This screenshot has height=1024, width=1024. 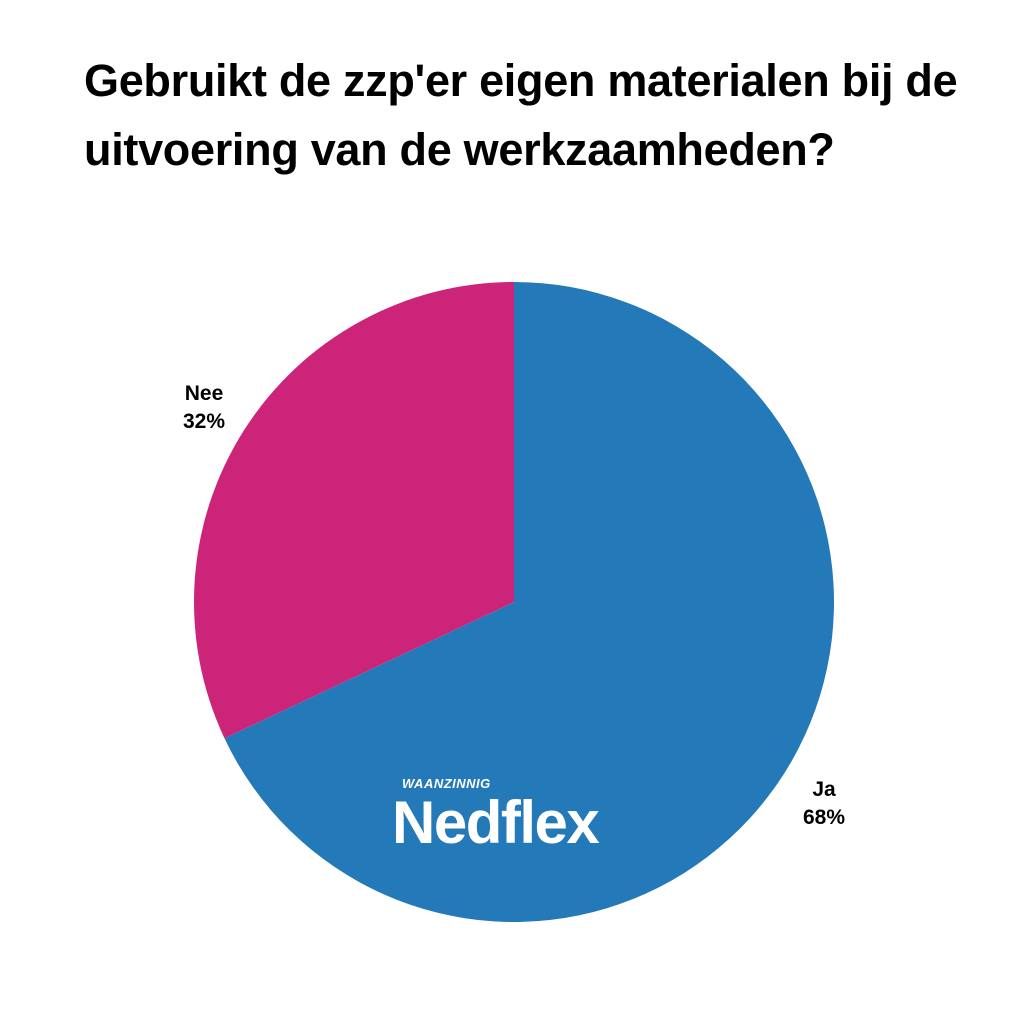 I want to click on logo-tagline: WAANZINNIG, so click(x=446, y=783).